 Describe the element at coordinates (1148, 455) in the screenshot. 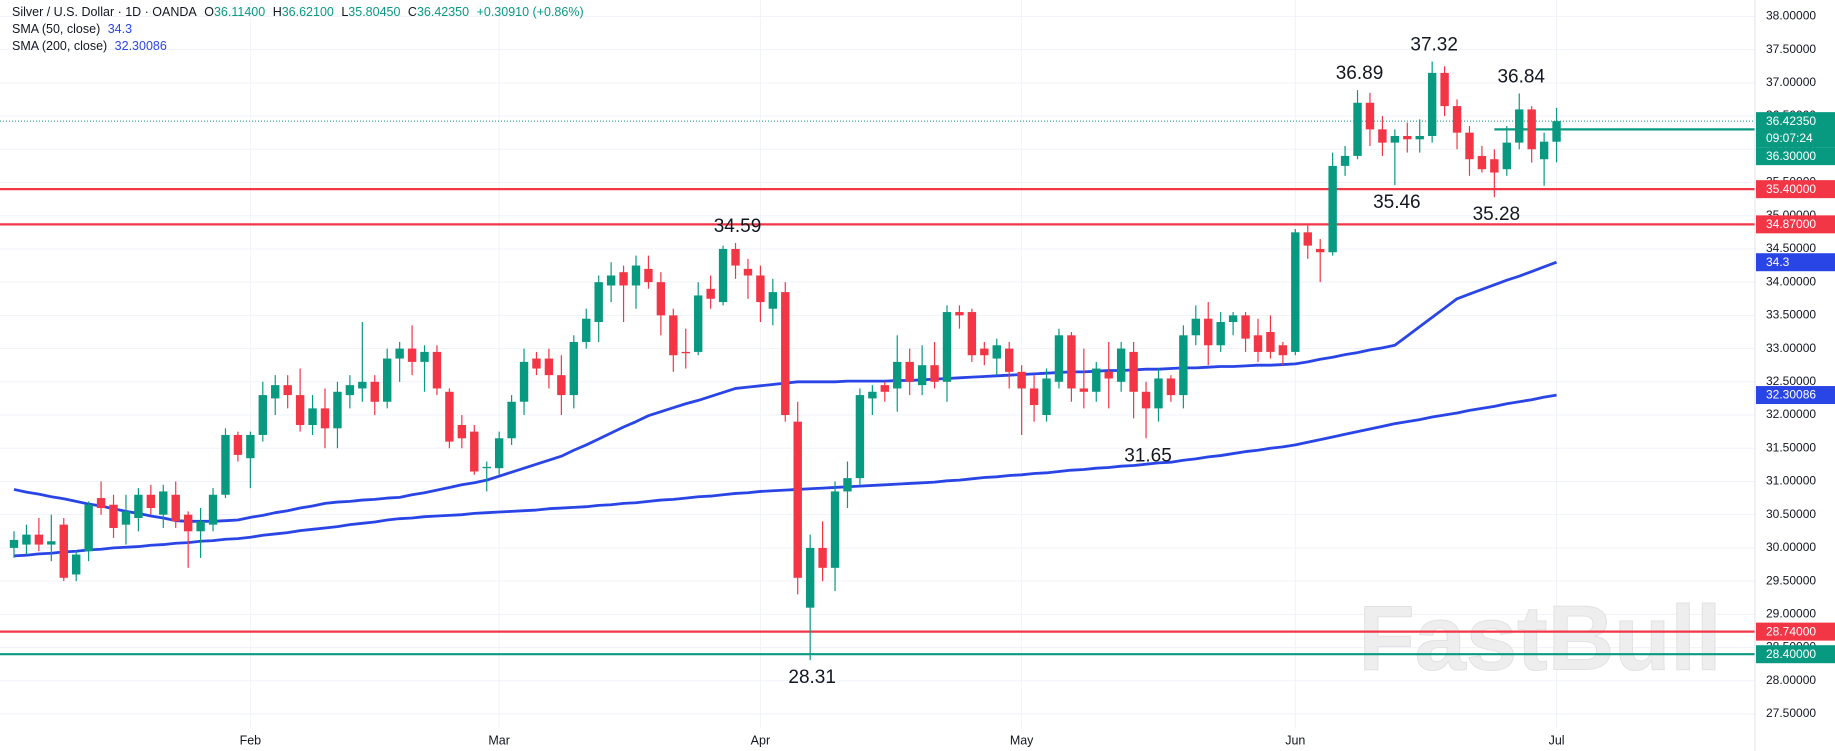

I see `price-annotation: 31.65` at that location.